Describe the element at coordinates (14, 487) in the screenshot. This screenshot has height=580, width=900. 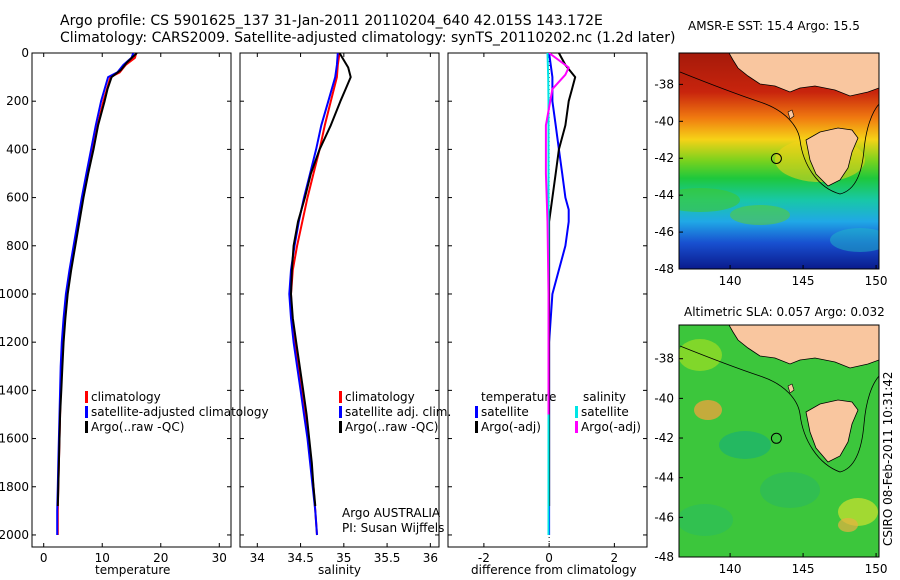
I see `depth-tick-label: 1800` at that location.